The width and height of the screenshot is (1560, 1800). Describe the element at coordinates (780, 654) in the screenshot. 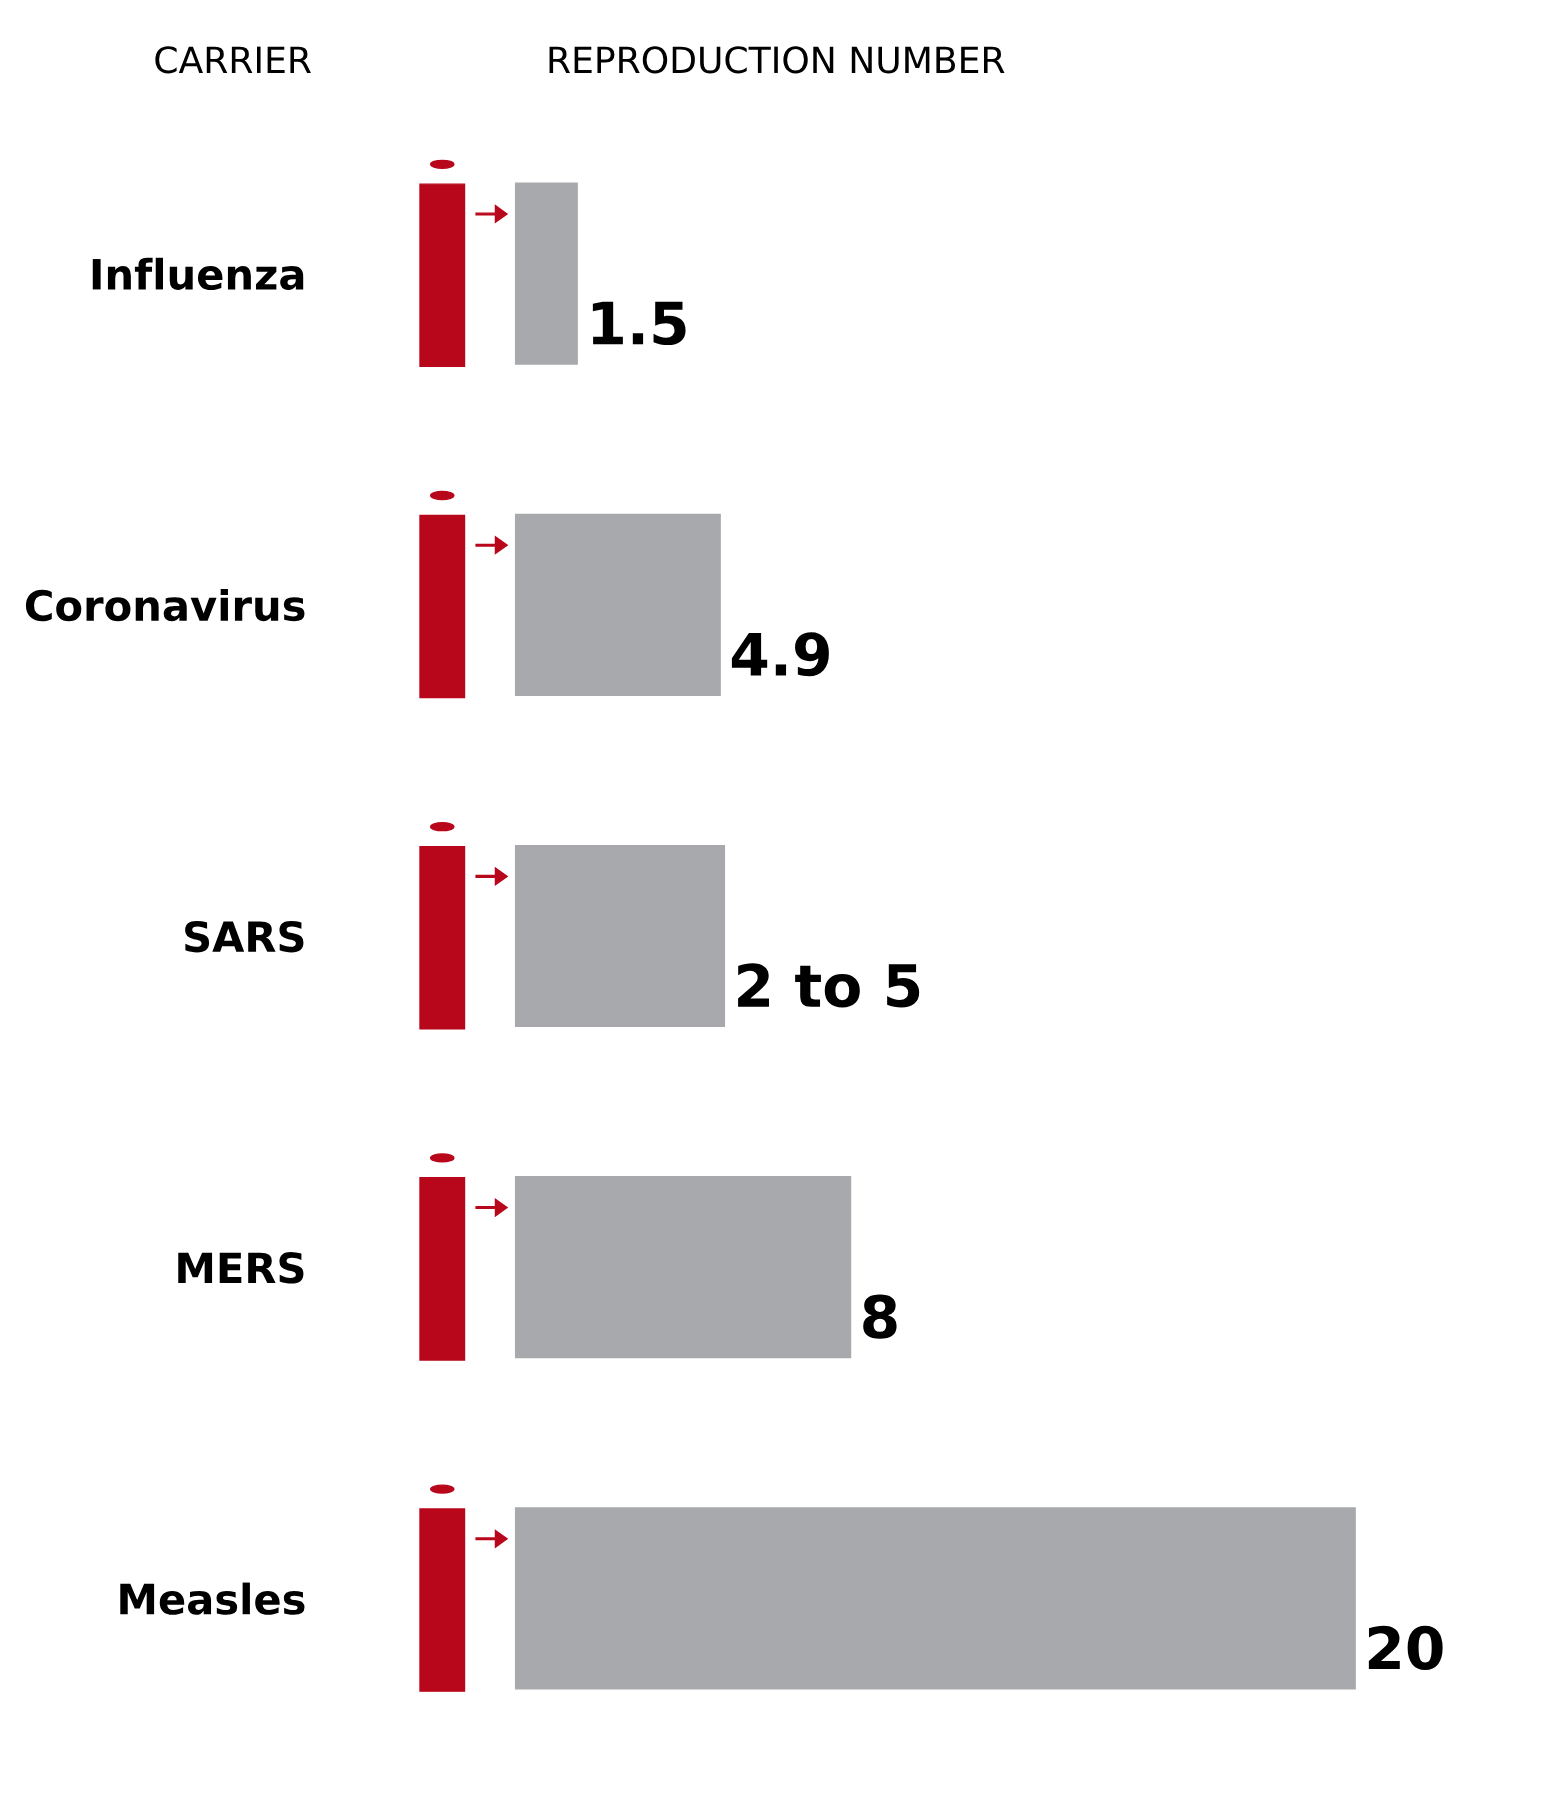

I see `data-label: 4.9` at that location.